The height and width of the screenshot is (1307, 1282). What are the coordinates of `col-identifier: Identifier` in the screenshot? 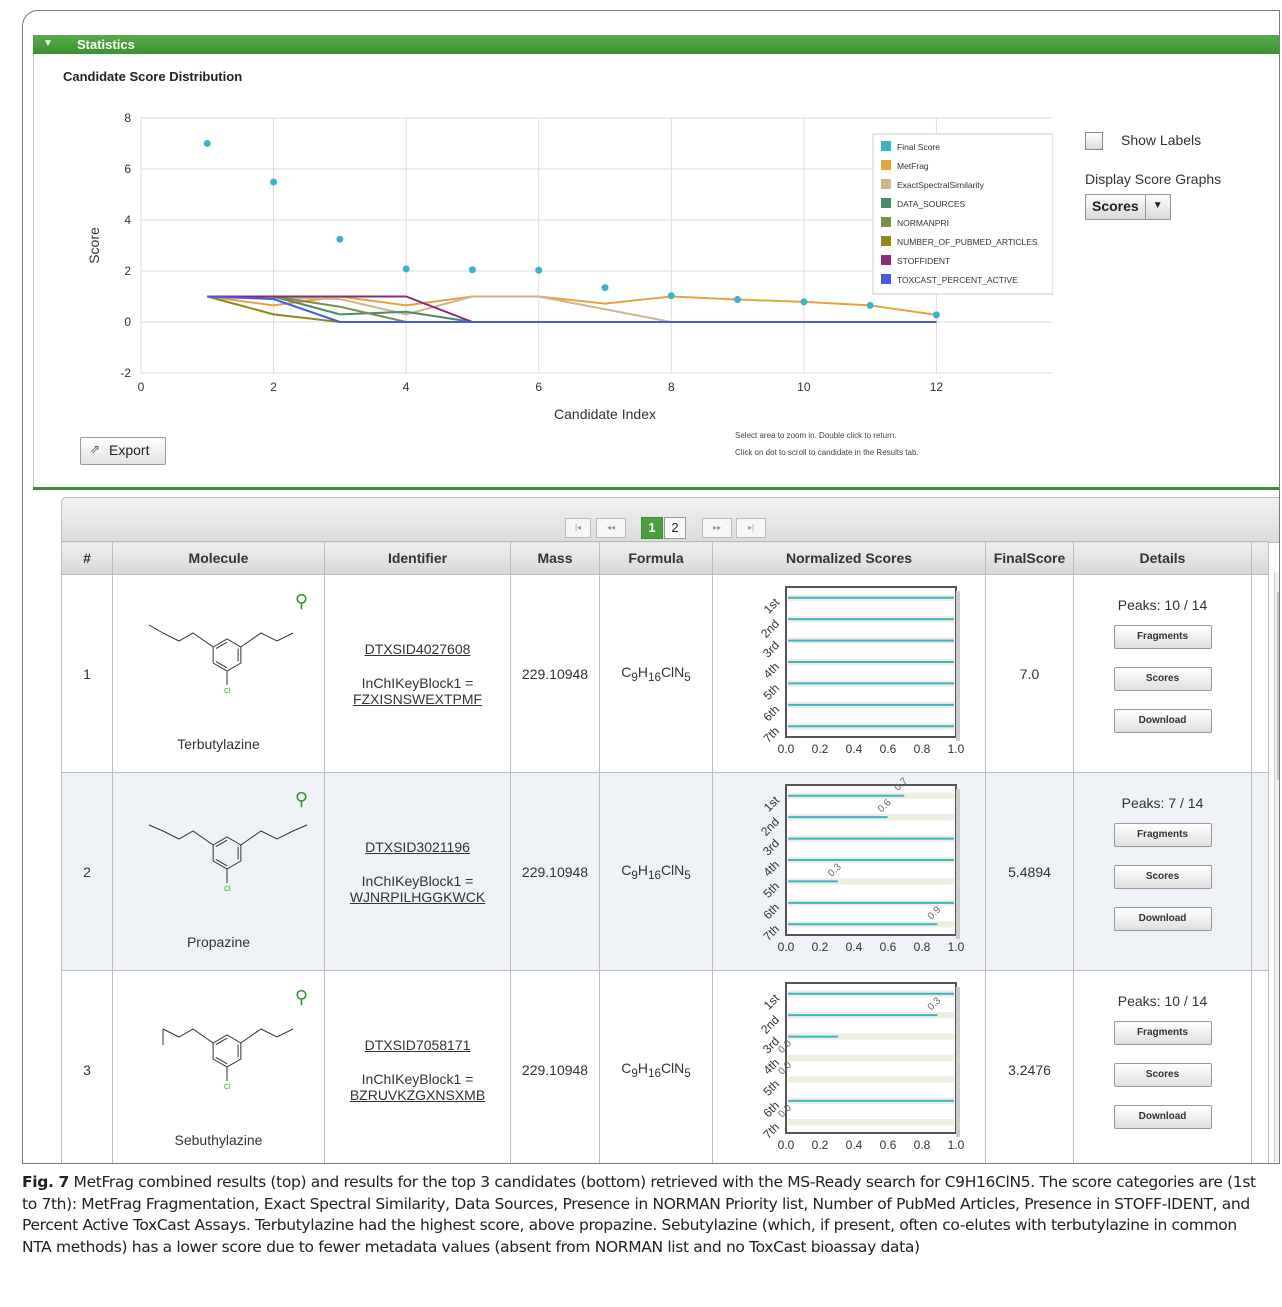 It's located at (417, 558).